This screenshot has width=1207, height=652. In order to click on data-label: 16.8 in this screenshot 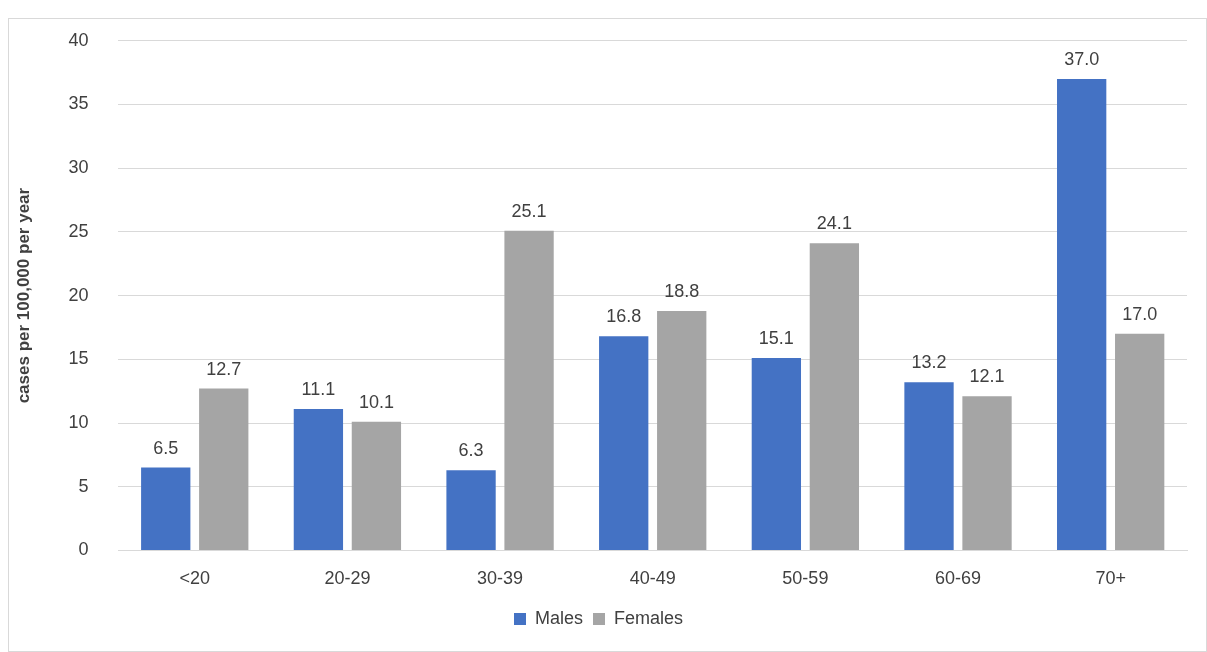, I will do `click(624, 316)`.